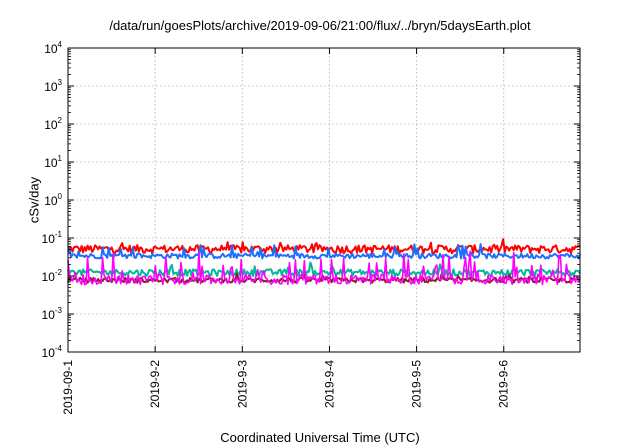 This screenshot has width=640, height=448. What do you see at coordinates (329, 384) in the screenshot?
I see `x-tick-label: 2019-9-4` at bounding box center [329, 384].